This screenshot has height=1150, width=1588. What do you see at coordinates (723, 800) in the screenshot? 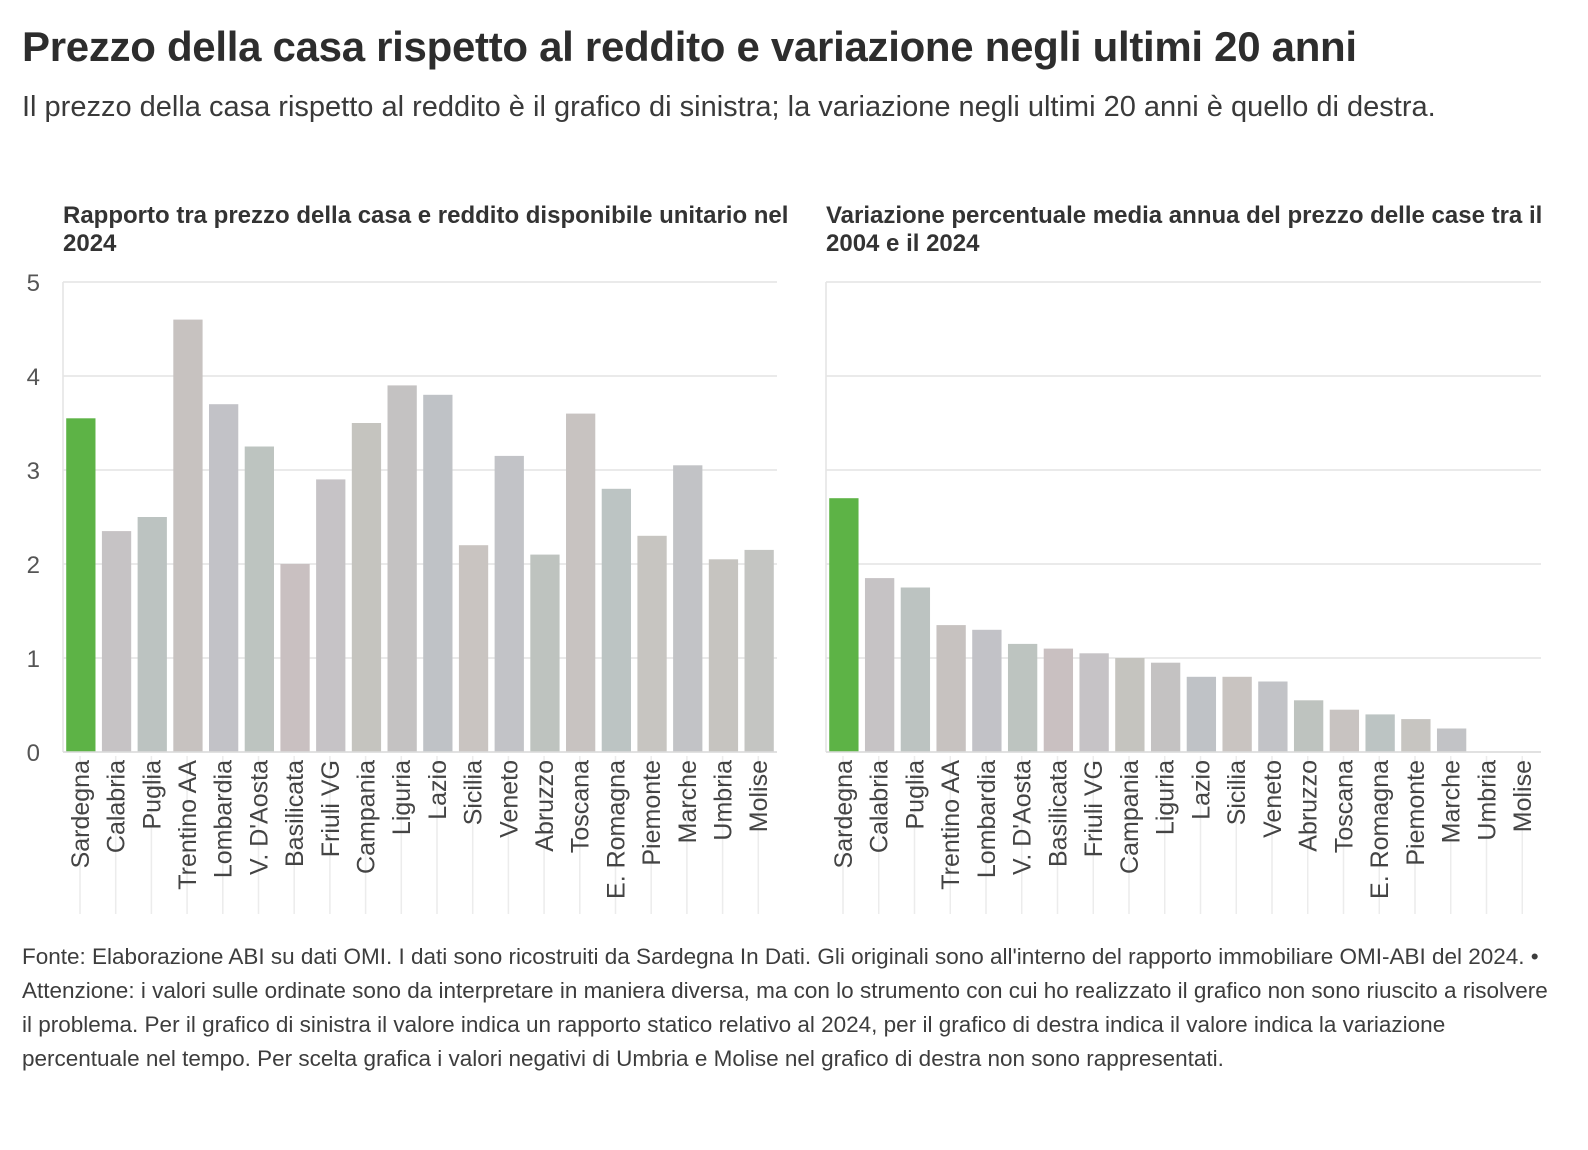
I see `left-category-label: Umbria` at bounding box center [723, 800].